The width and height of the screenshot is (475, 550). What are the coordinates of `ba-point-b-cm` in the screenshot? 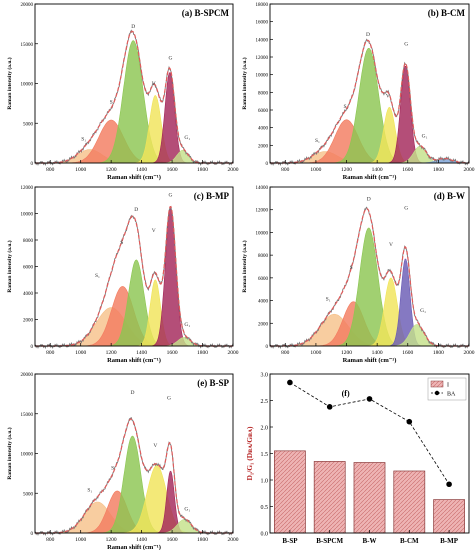 It's located at (409, 421).